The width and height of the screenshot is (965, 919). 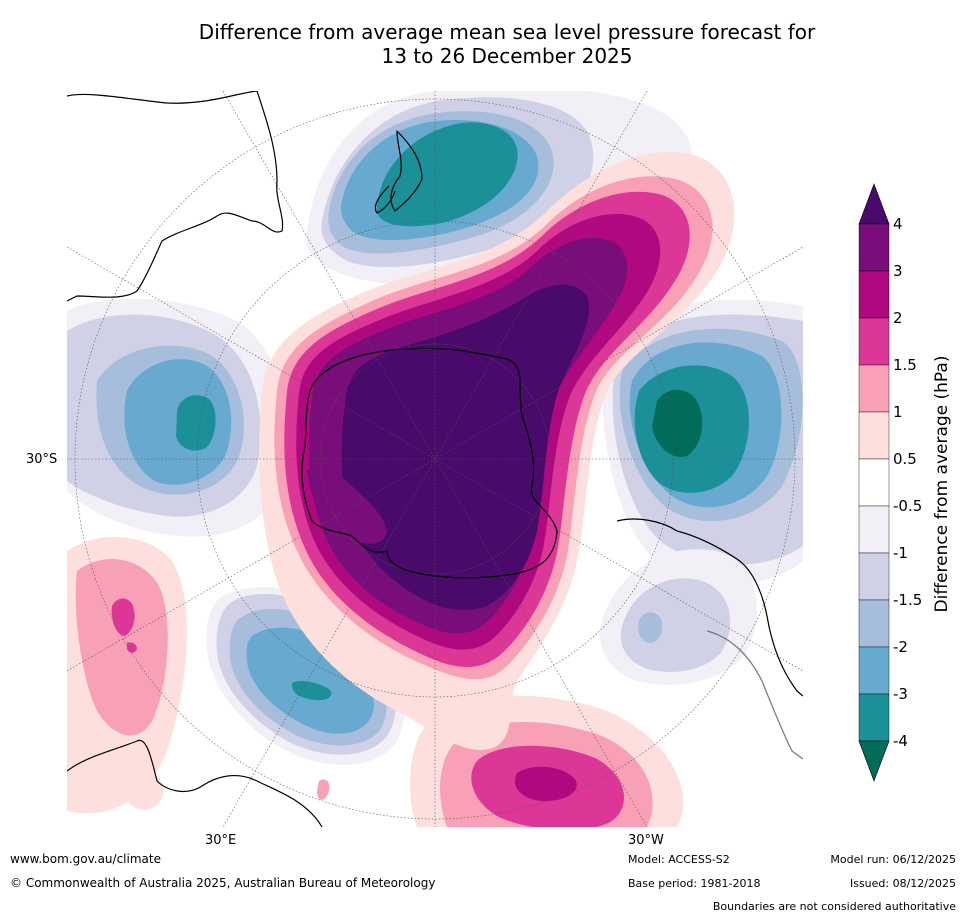 I want to click on coastline-new-zealand-south, so click(x=385, y=199).